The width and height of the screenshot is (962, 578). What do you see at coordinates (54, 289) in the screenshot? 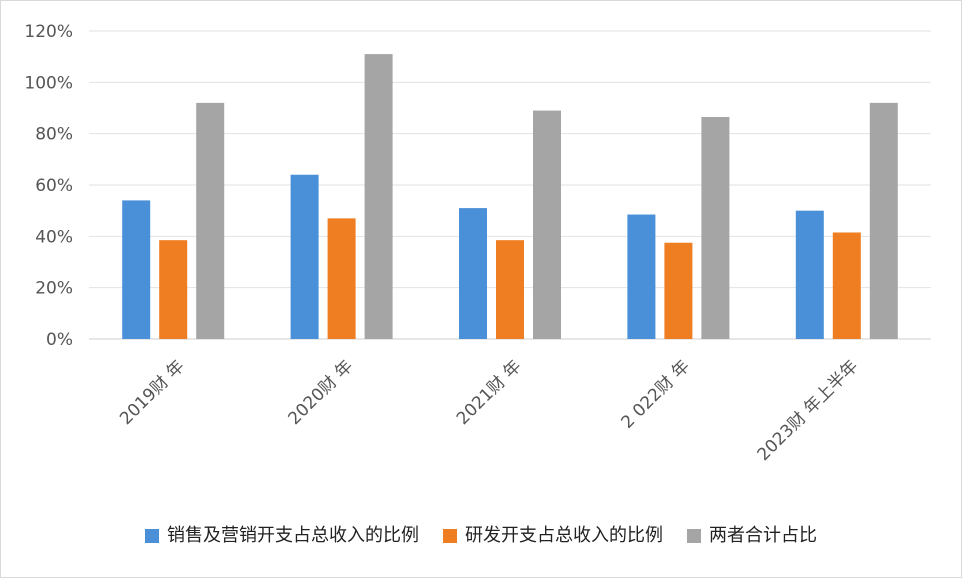
I see `y-tick-label: 20%` at bounding box center [54, 289].